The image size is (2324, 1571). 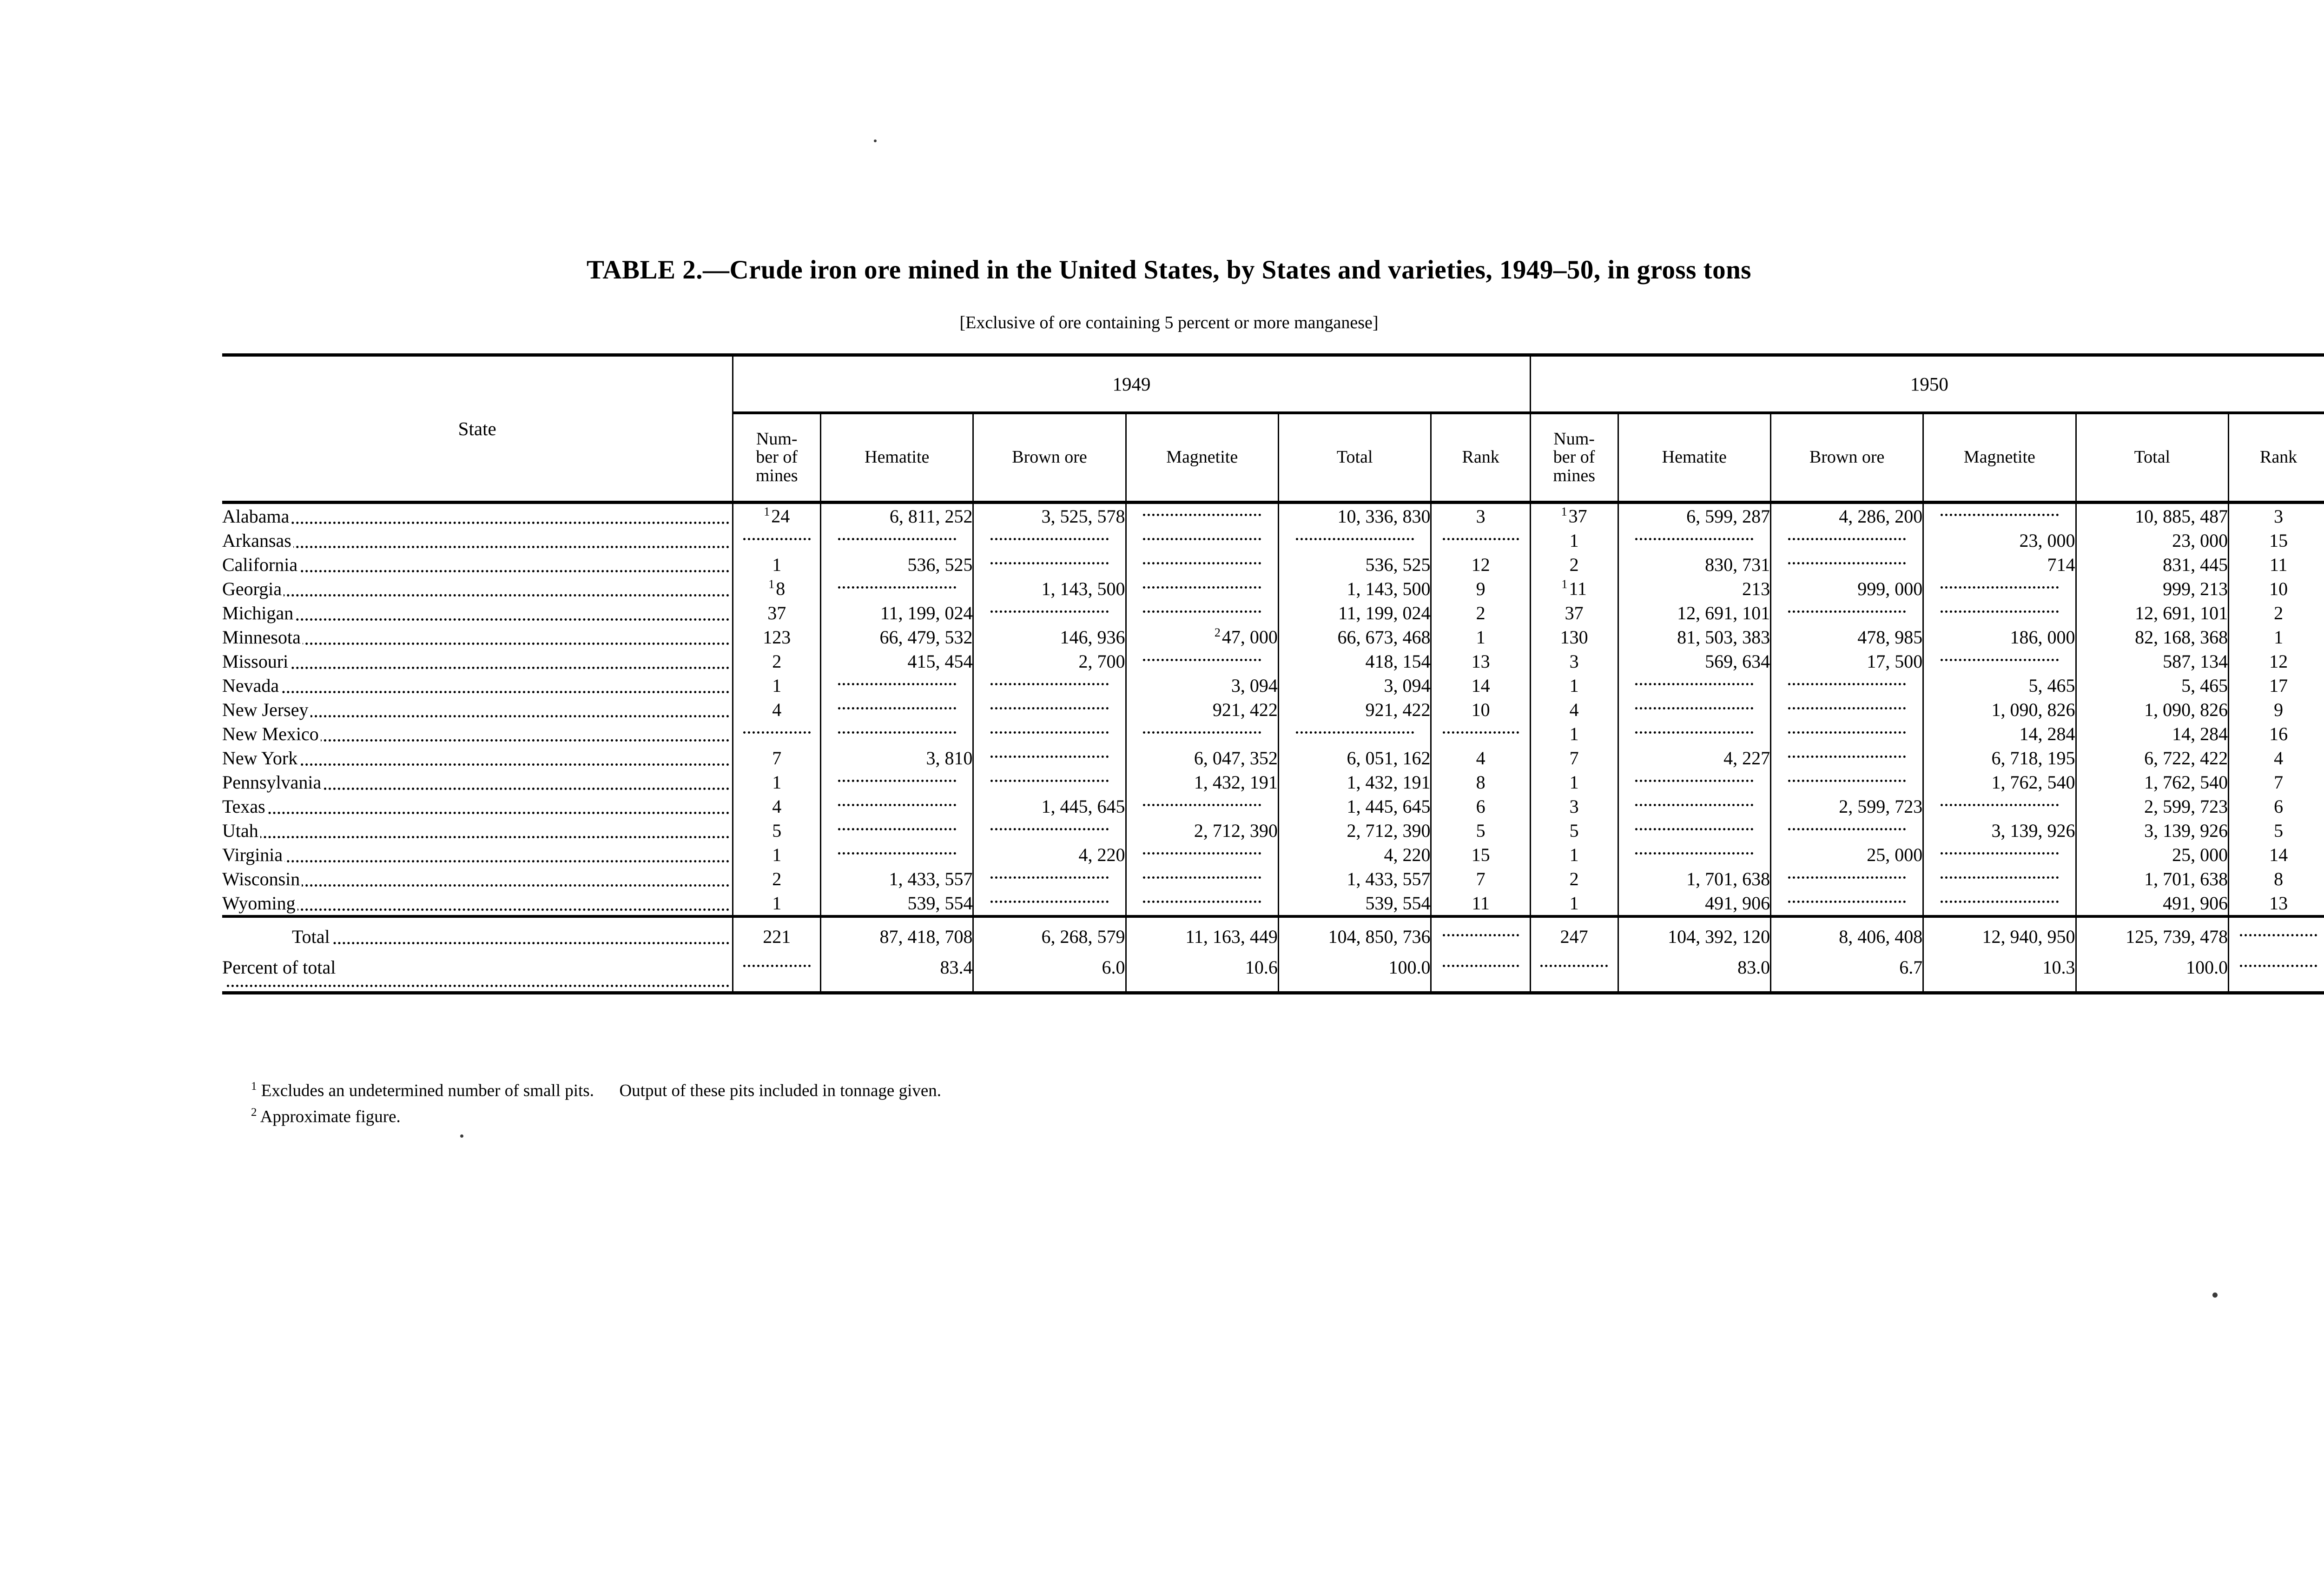 What do you see at coordinates (1480, 564) in the screenshot?
I see `row-california-y1949-rank: 12` at bounding box center [1480, 564].